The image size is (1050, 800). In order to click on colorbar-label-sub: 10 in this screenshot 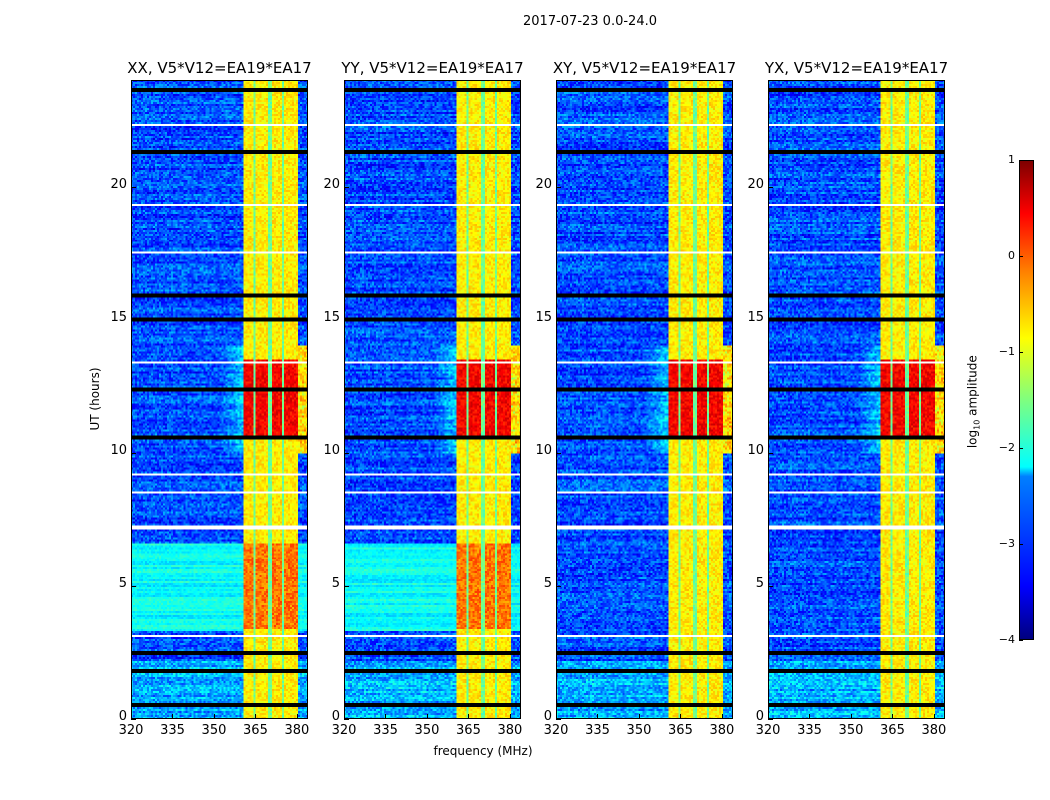, I will do `click(977, 424)`.